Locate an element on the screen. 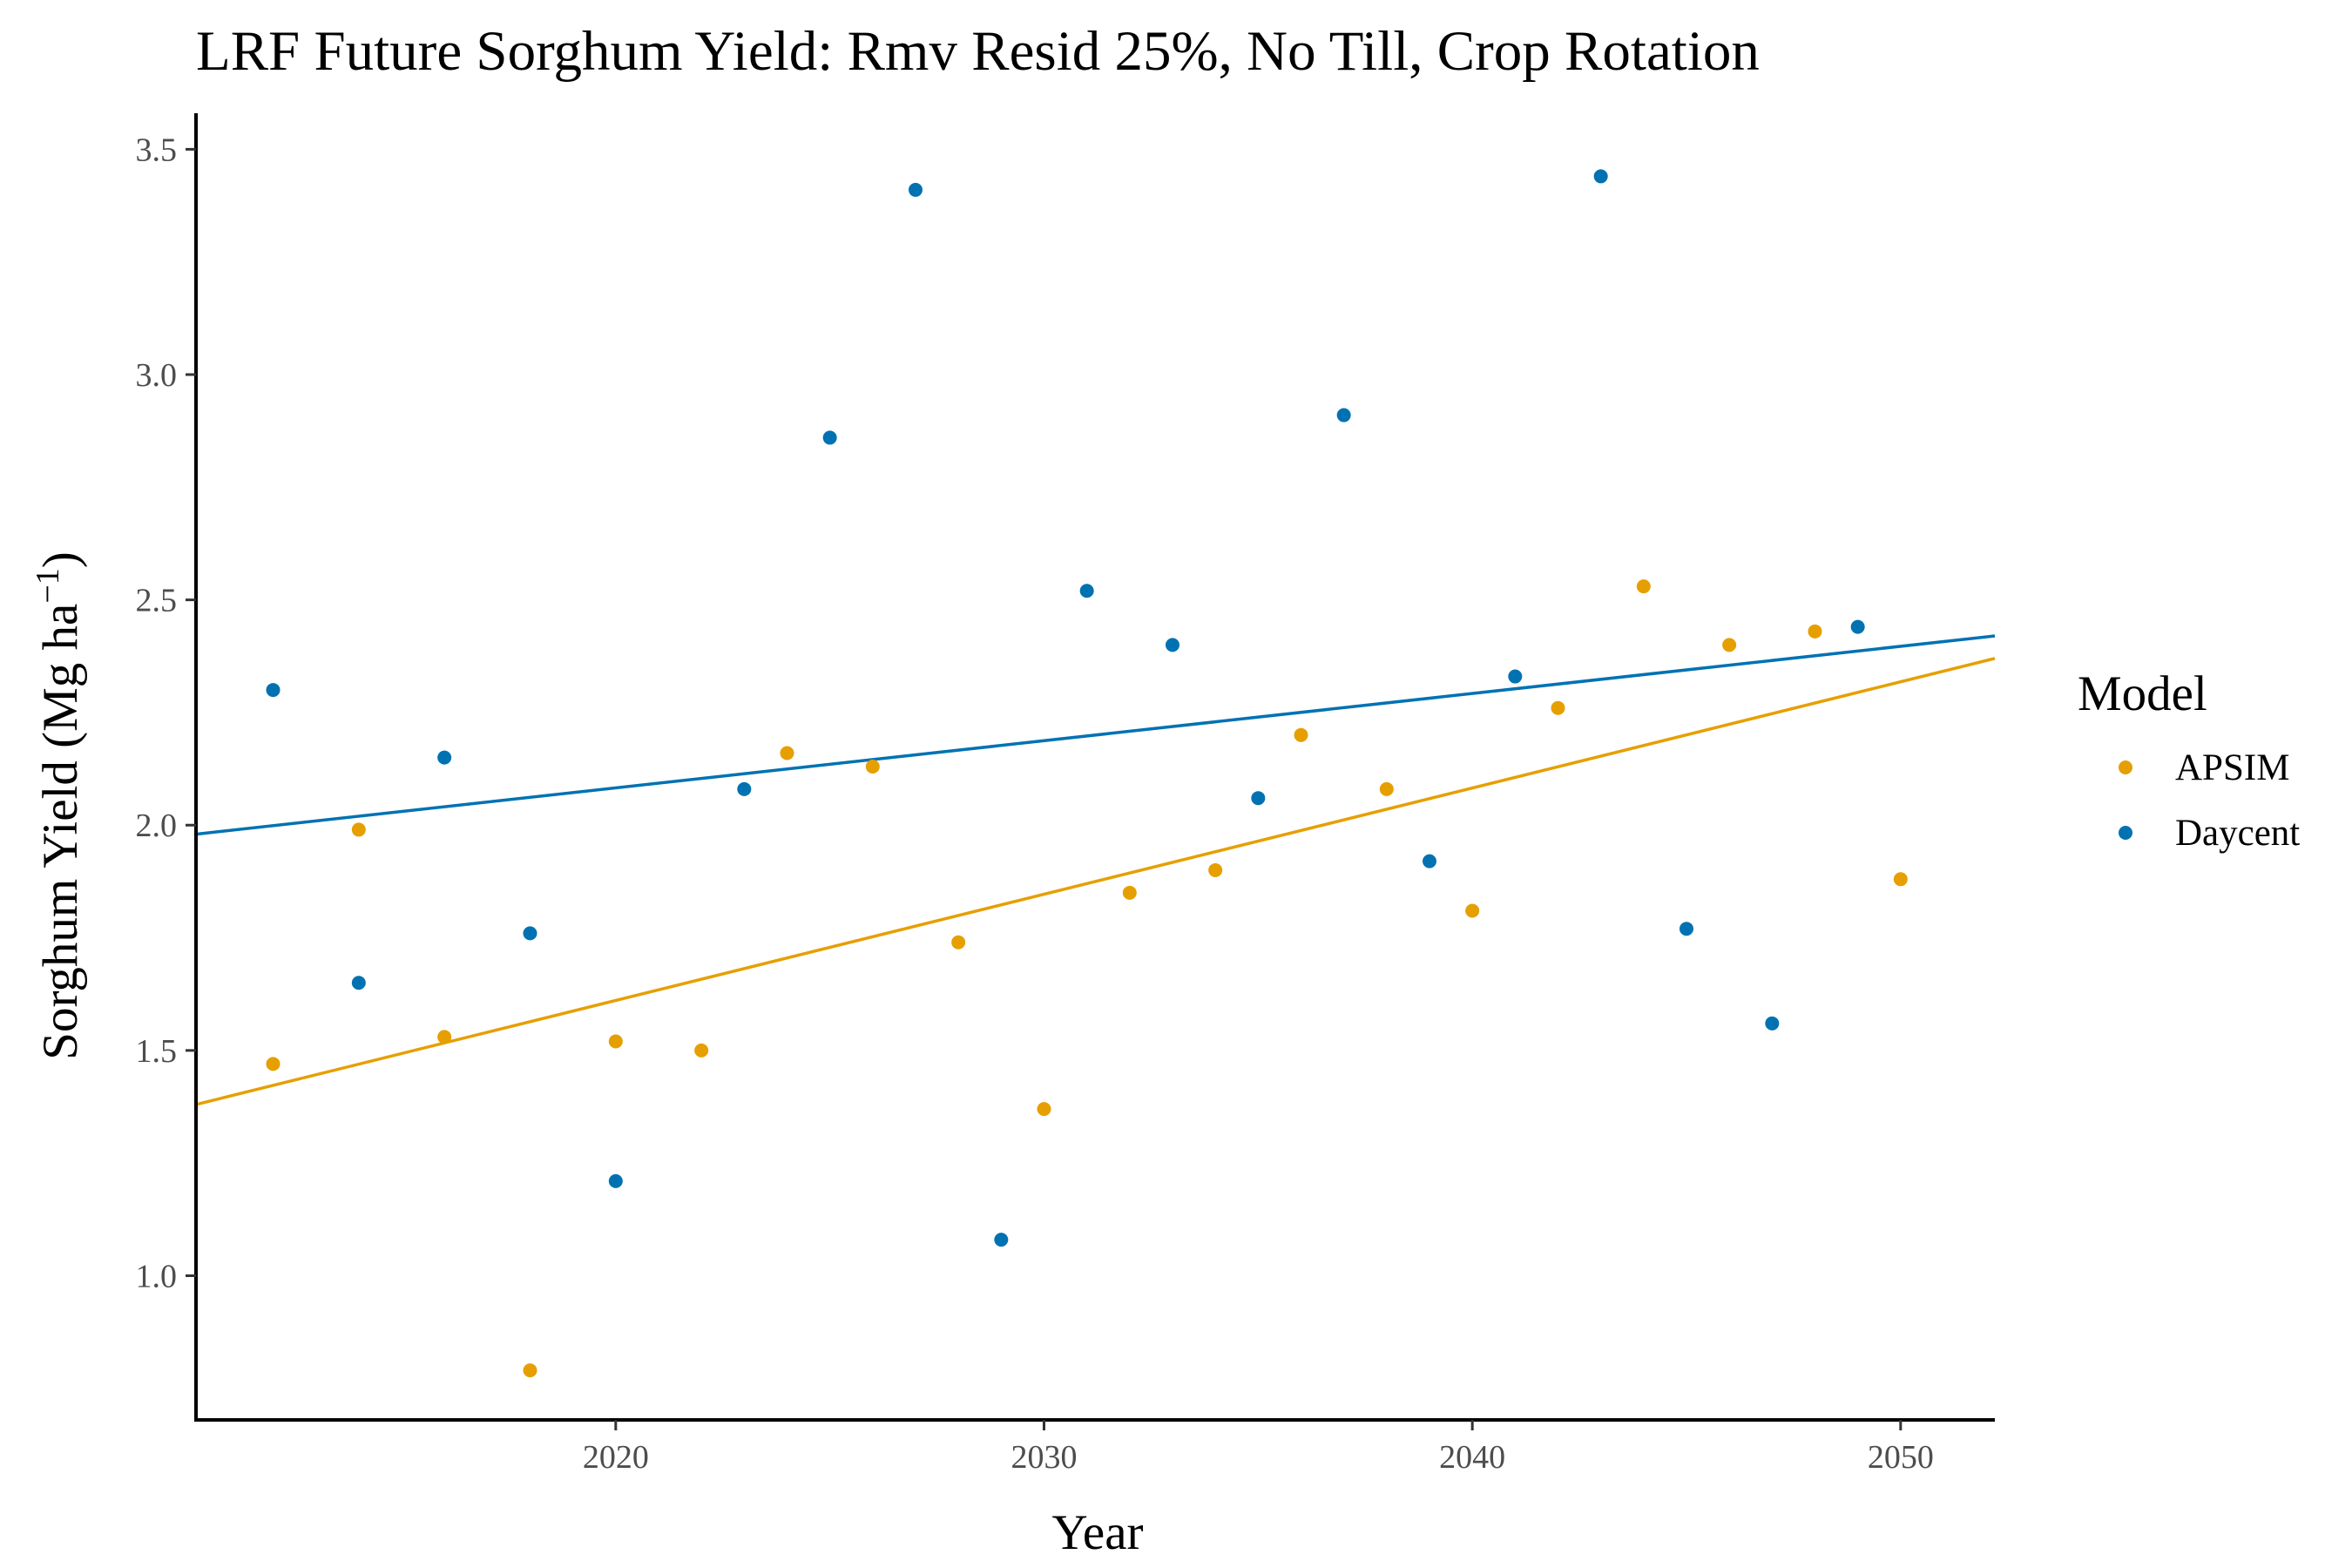  y-axis-title-end: ) is located at coordinates (61, 559).